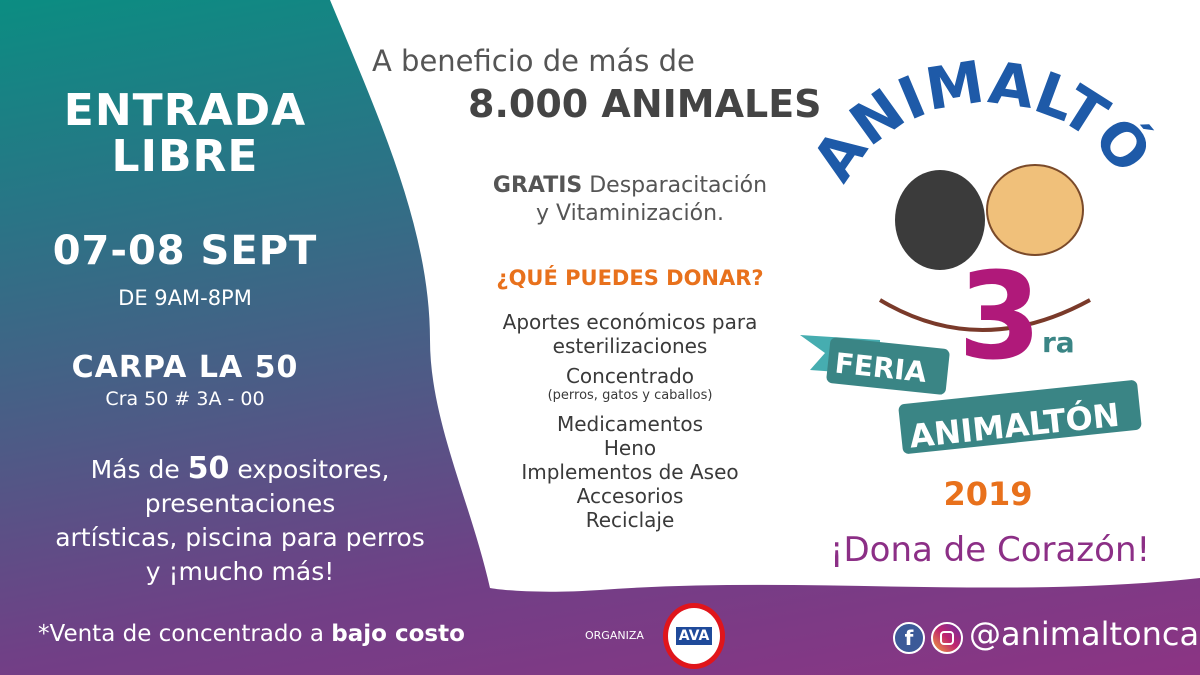 The height and width of the screenshot is (675, 1200). What do you see at coordinates (1035, 210) in the screenshot?
I see `dog-icon` at bounding box center [1035, 210].